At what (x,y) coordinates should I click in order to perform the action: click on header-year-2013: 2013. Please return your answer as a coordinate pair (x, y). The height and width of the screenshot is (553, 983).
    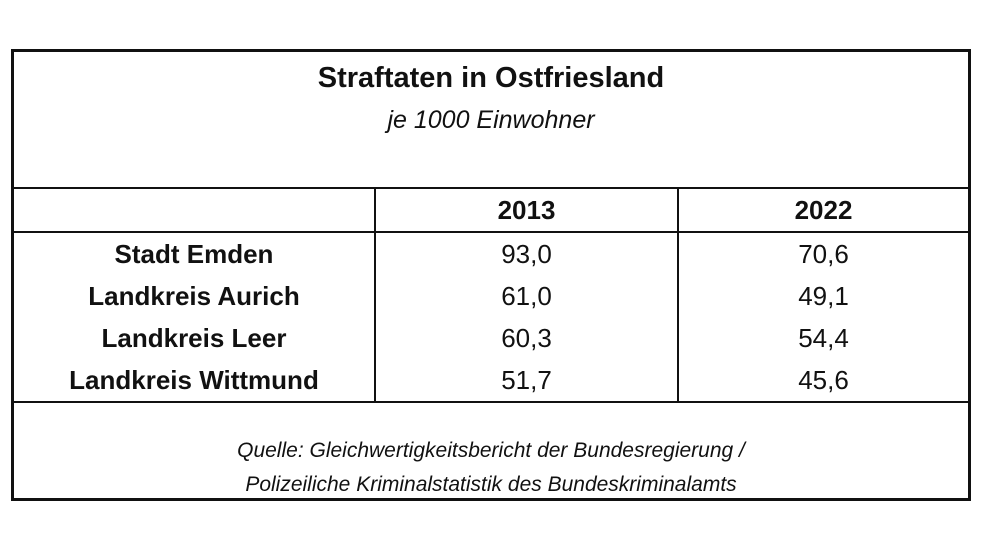
    Looking at the image, I should click on (526, 210).